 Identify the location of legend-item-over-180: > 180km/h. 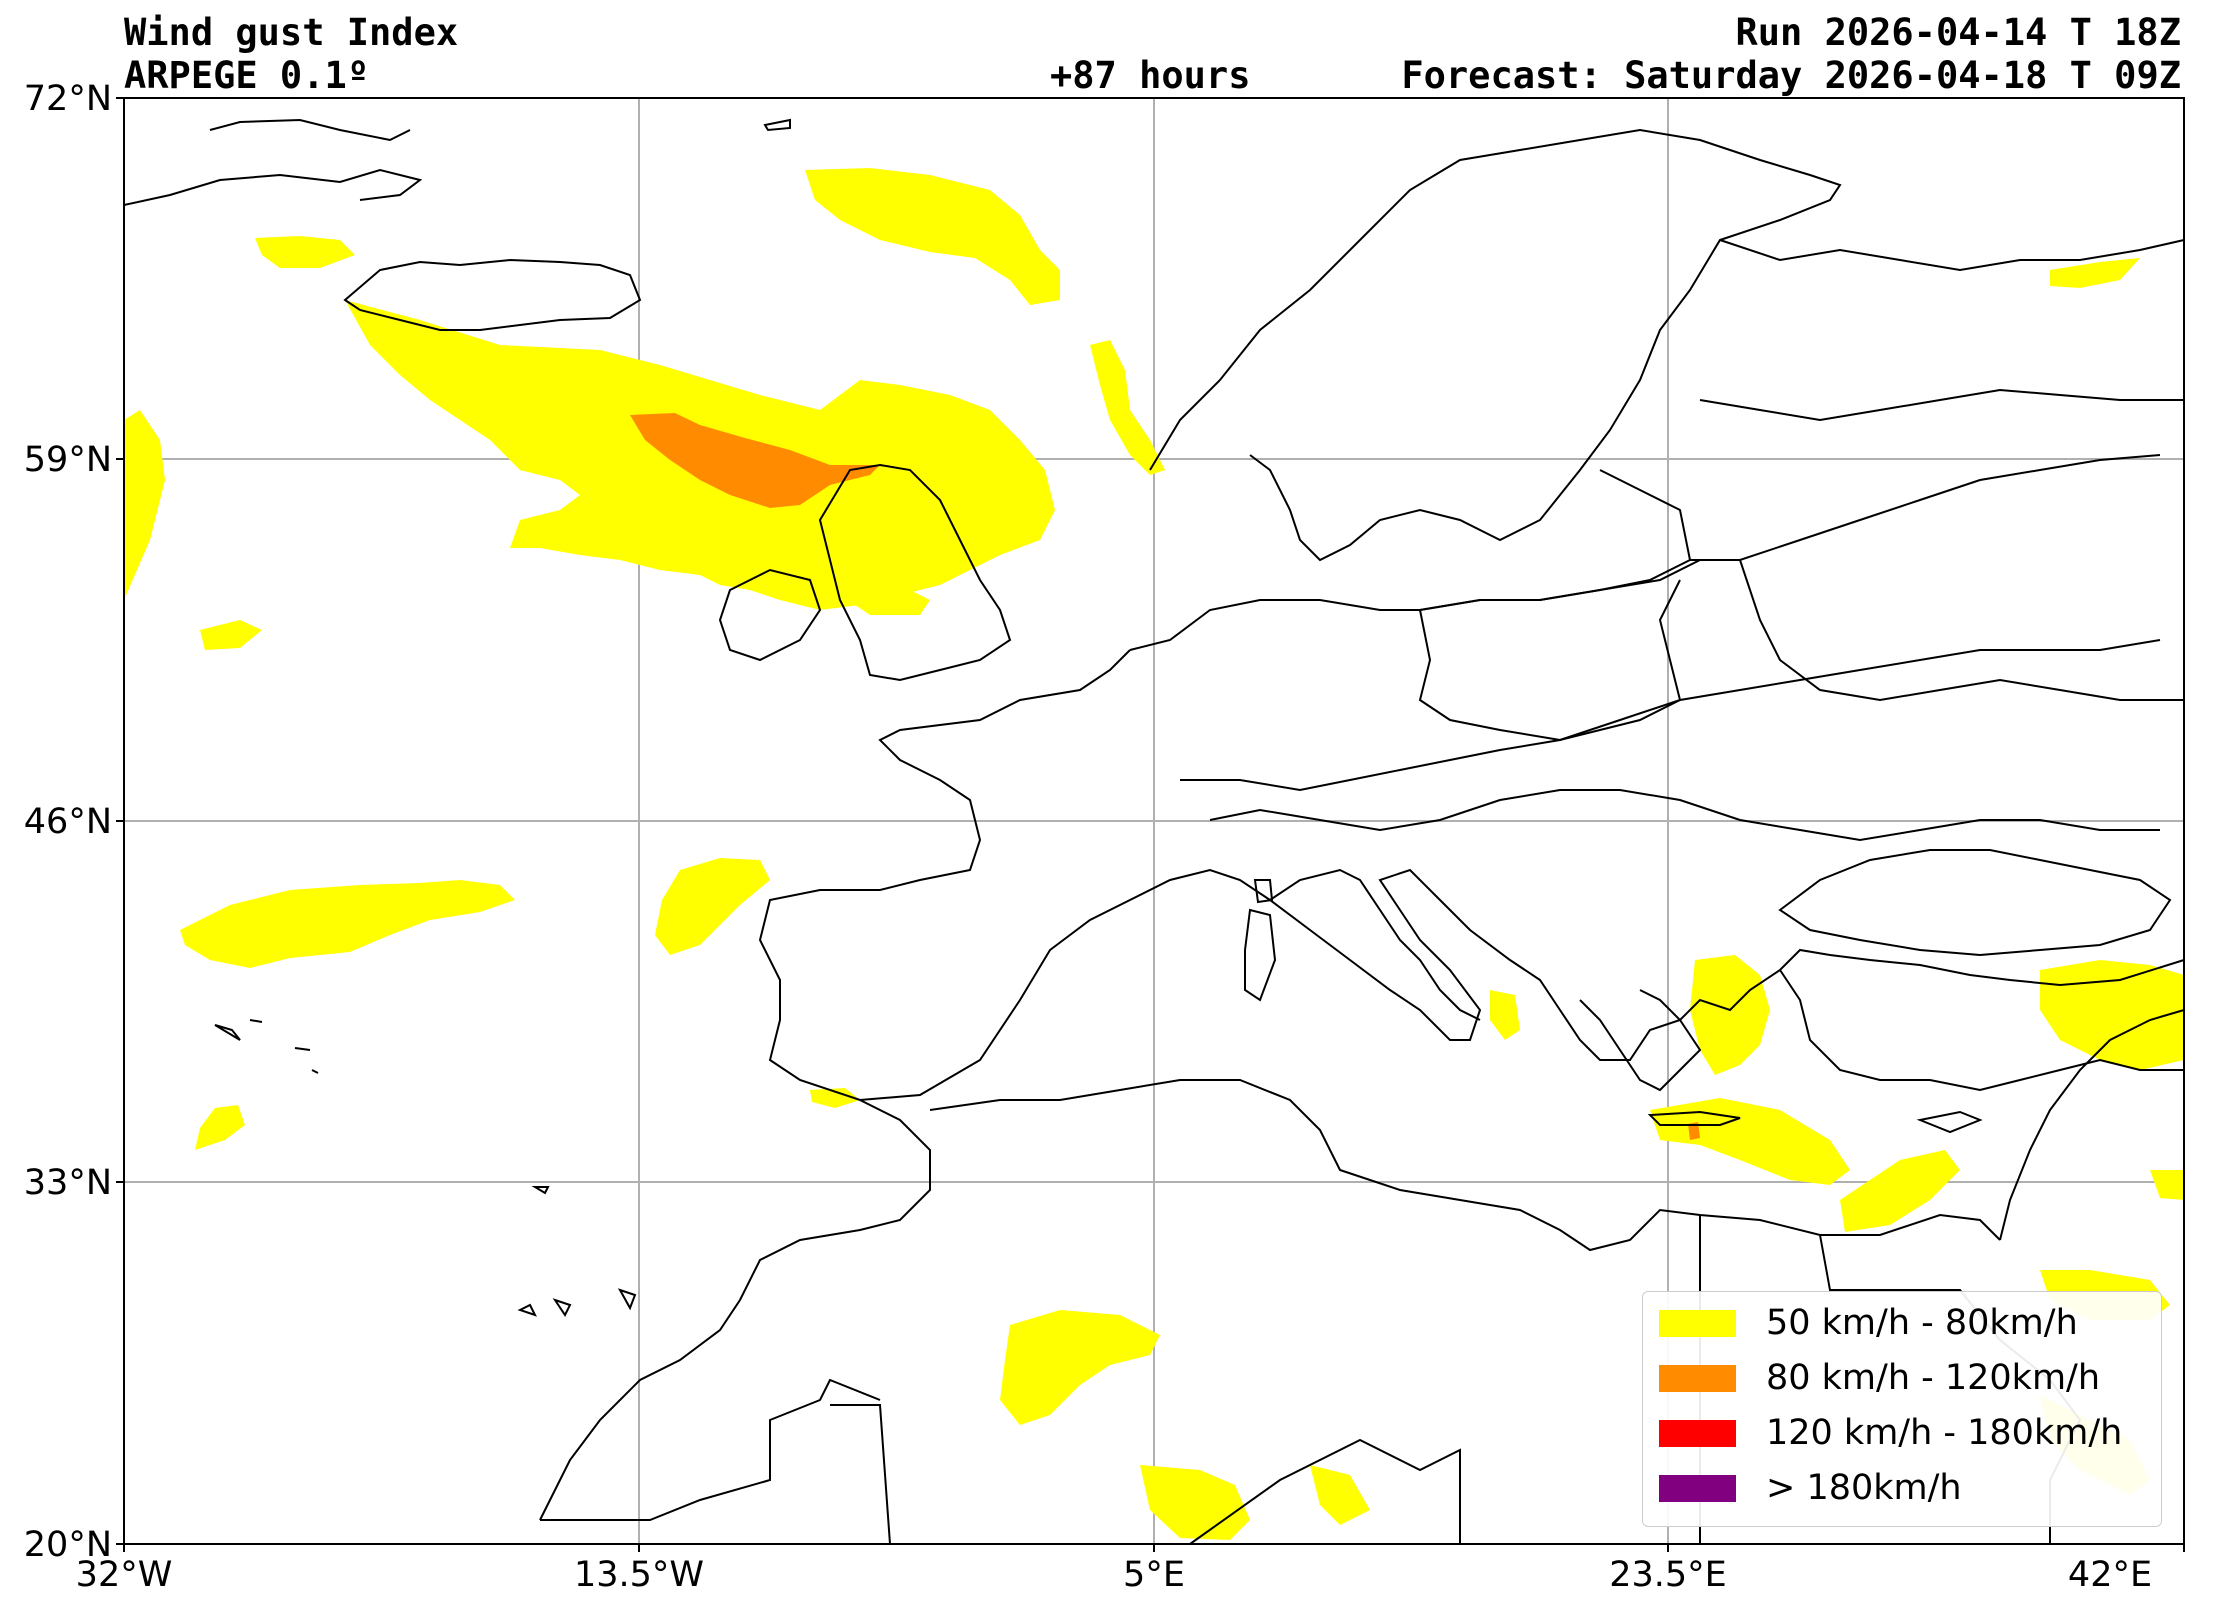
(1810, 1488).